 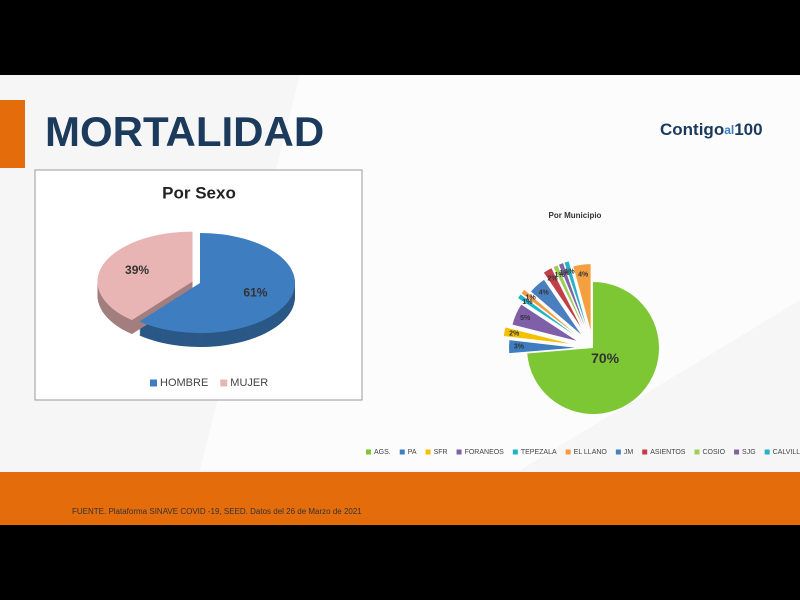 I want to click on logo-part: Contigo, so click(x=692, y=129).